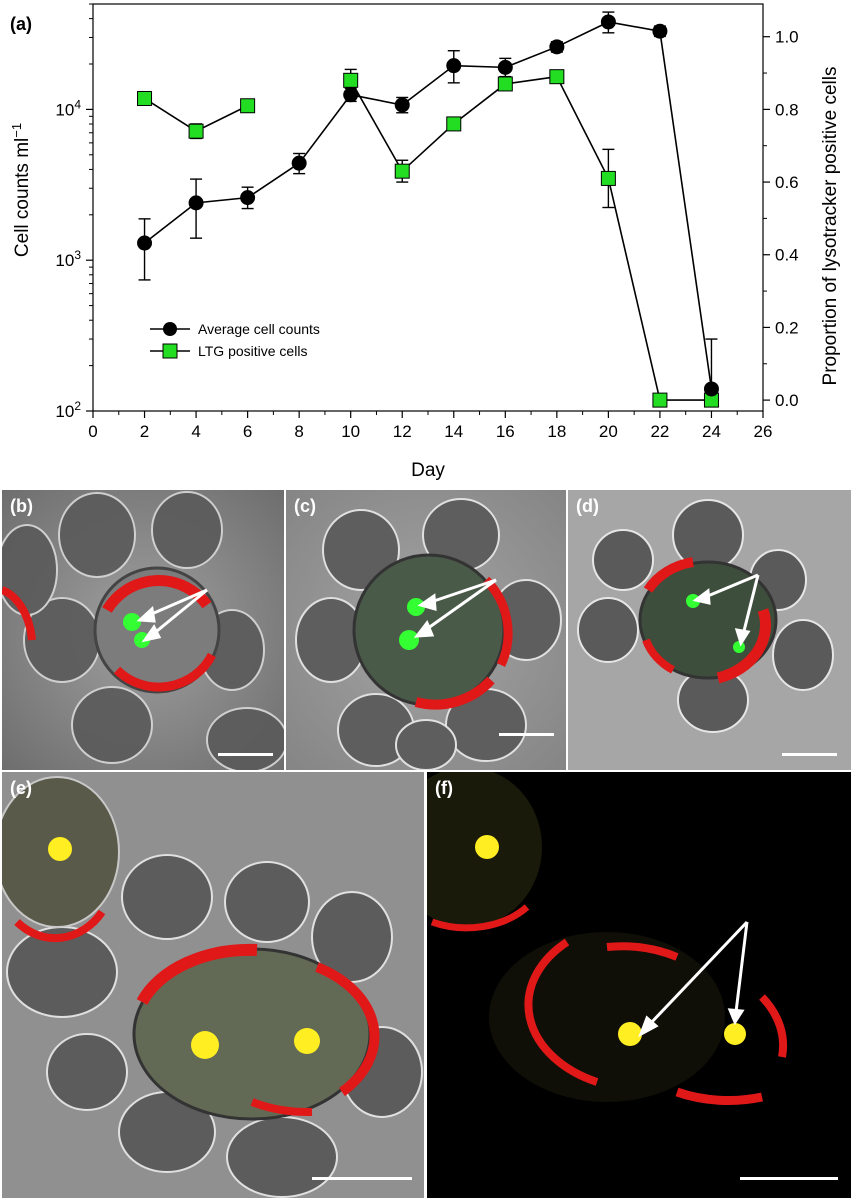  Describe the element at coordinates (252, 351) in the screenshot. I see `legend-label-ltg: LTG positive cells` at that location.